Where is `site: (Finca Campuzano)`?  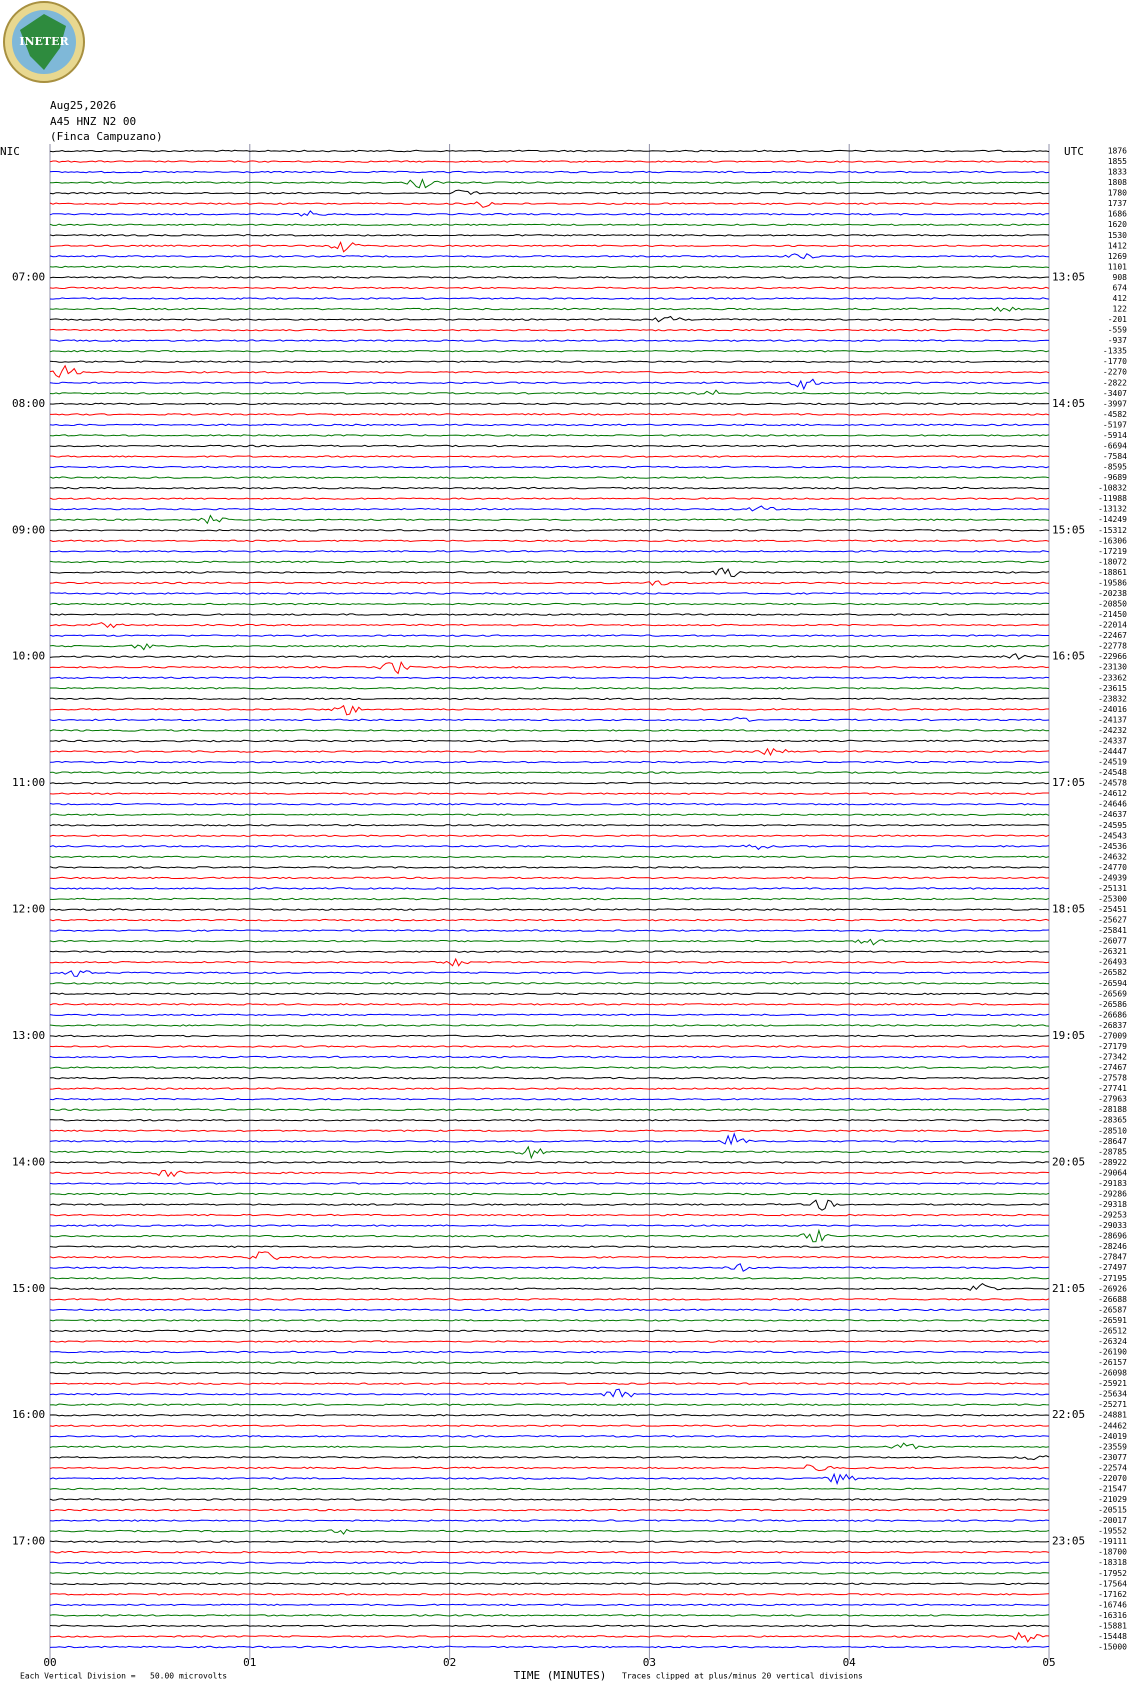 site: (Finca Campuzano) is located at coordinates (106, 136).